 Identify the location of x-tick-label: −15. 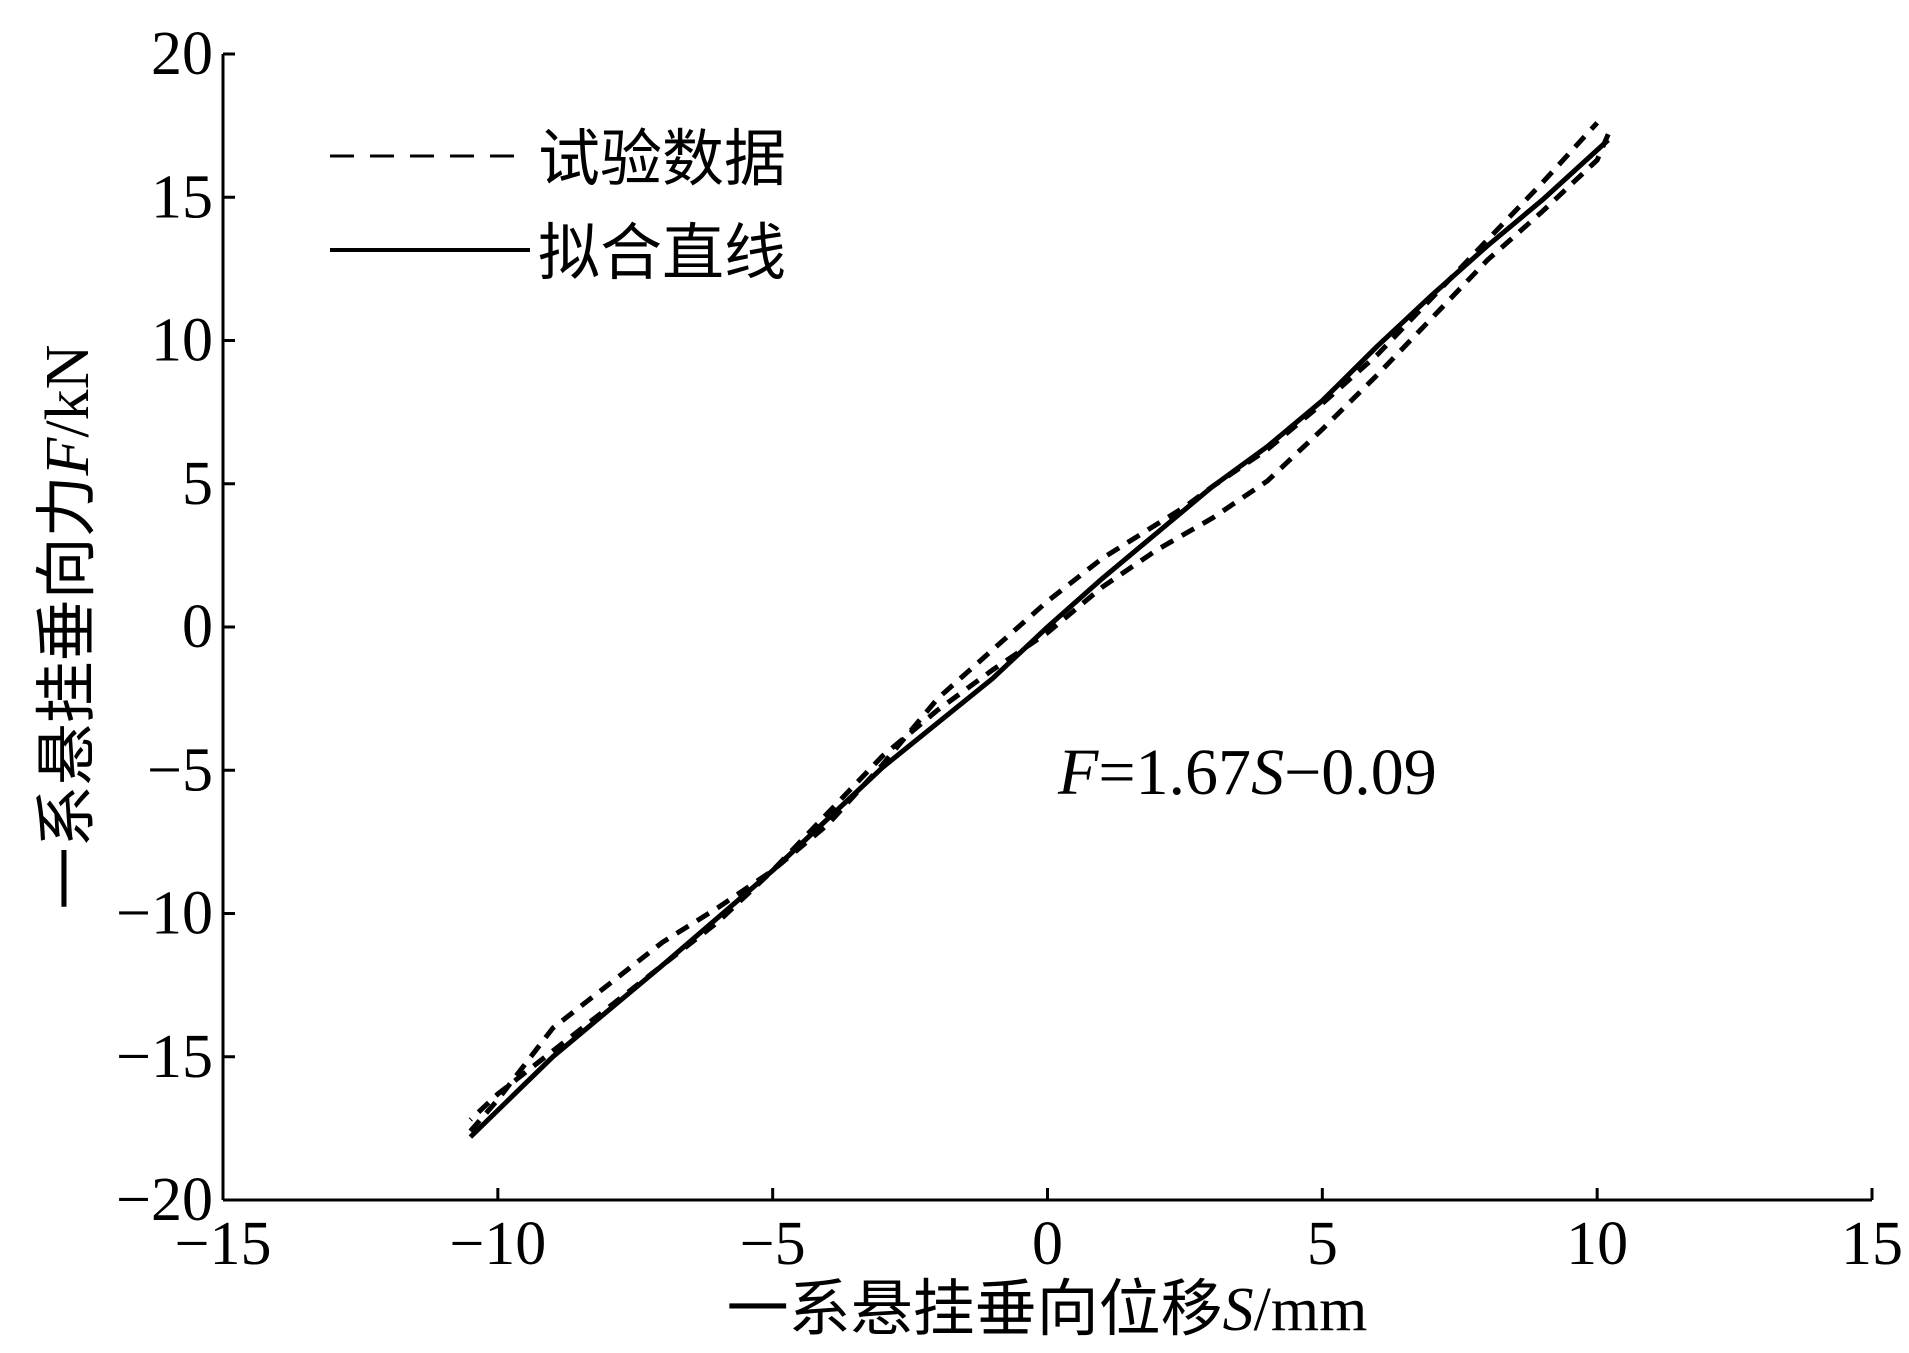
(223, 1244).